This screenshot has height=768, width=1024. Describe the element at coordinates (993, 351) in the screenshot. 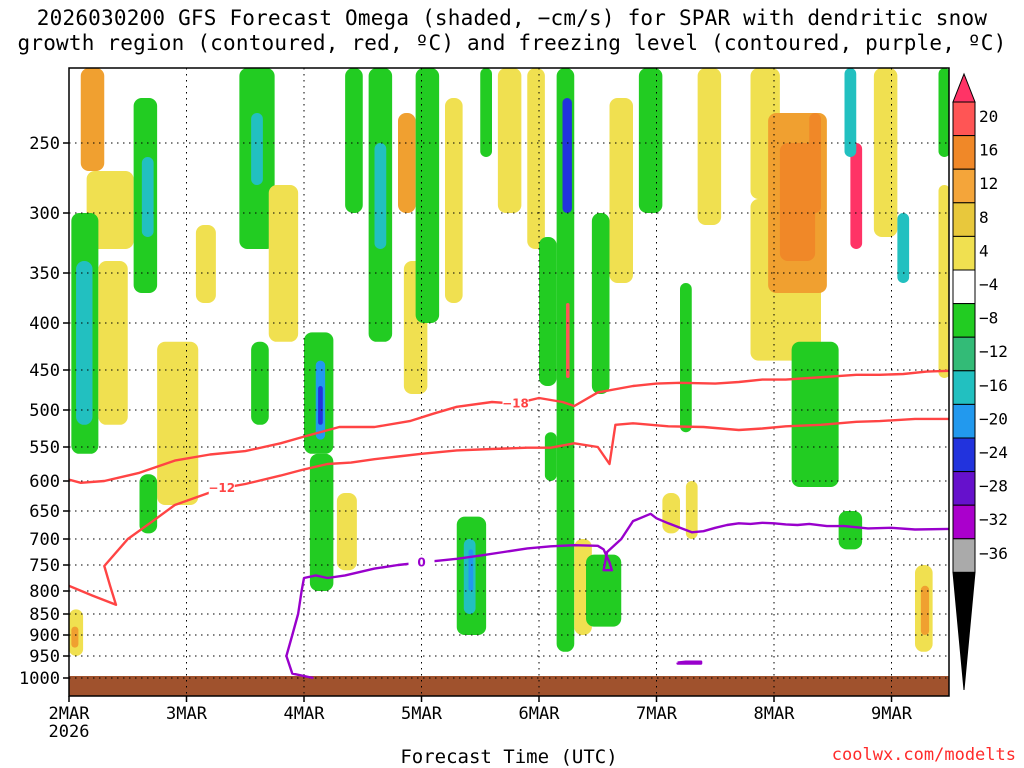

I see `colorbar-label: −12` at that location.